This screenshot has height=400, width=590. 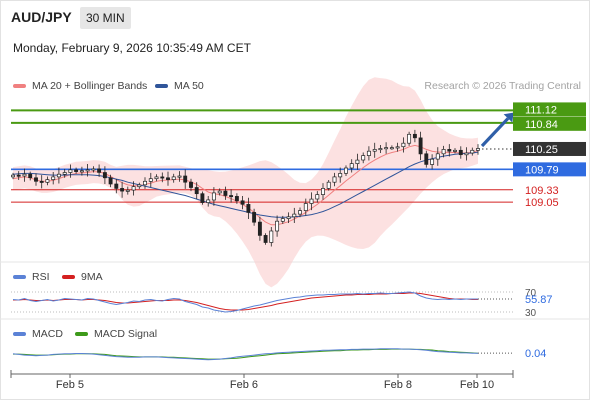 I want to click on legend-label-rsi-ma: 9MA, so click(x=92, y=277).